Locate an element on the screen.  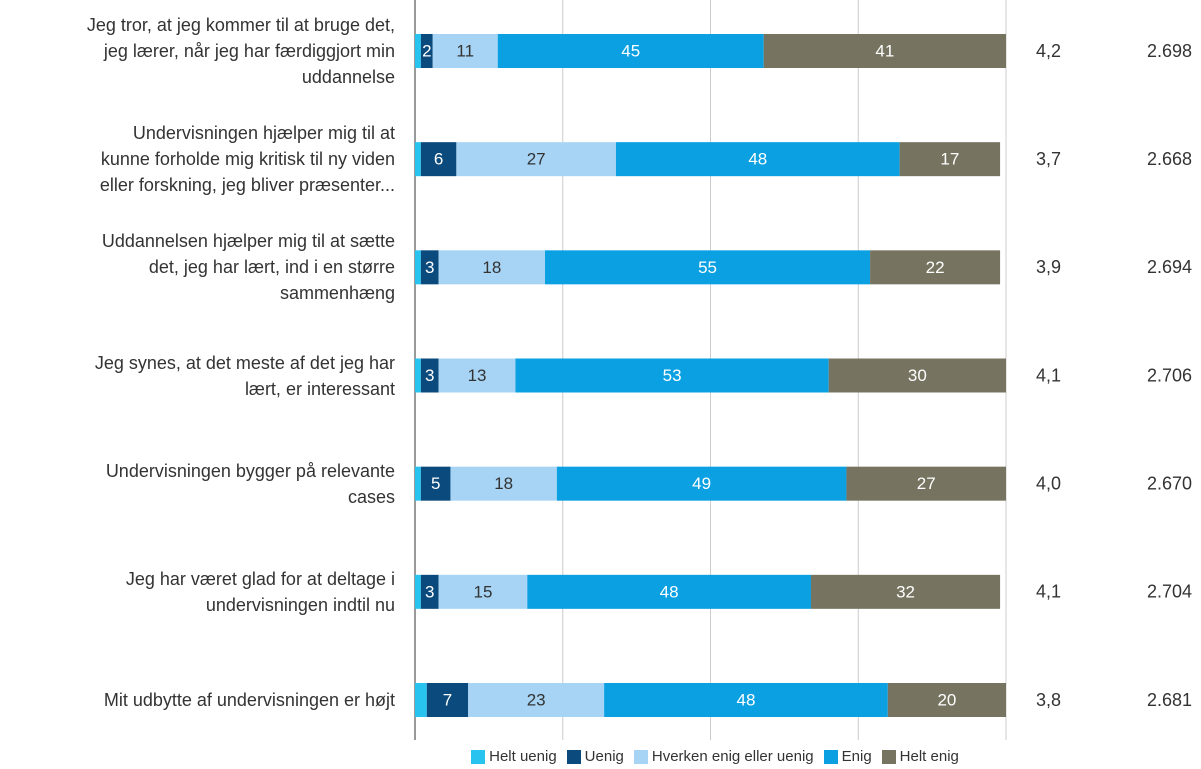
category-label: Mit udbytte af undervisningen er højt is located at coordinates (249, 700).